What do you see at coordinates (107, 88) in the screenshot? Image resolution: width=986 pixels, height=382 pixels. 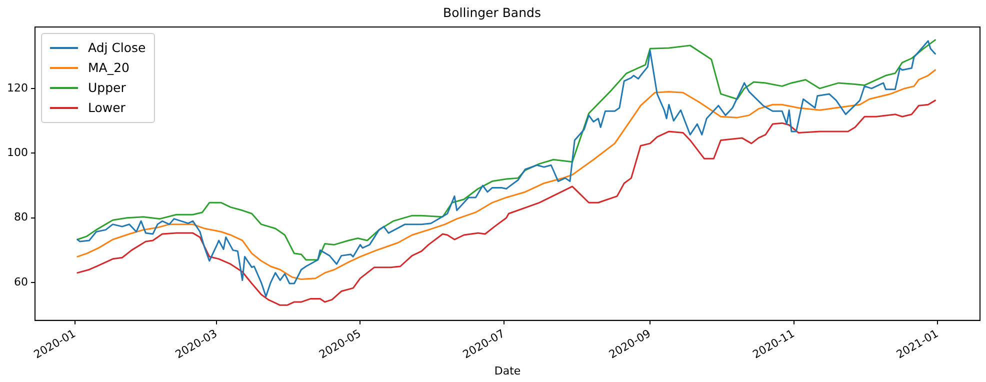 I see `legend-label: Upper` at bounding box center [107, 88].